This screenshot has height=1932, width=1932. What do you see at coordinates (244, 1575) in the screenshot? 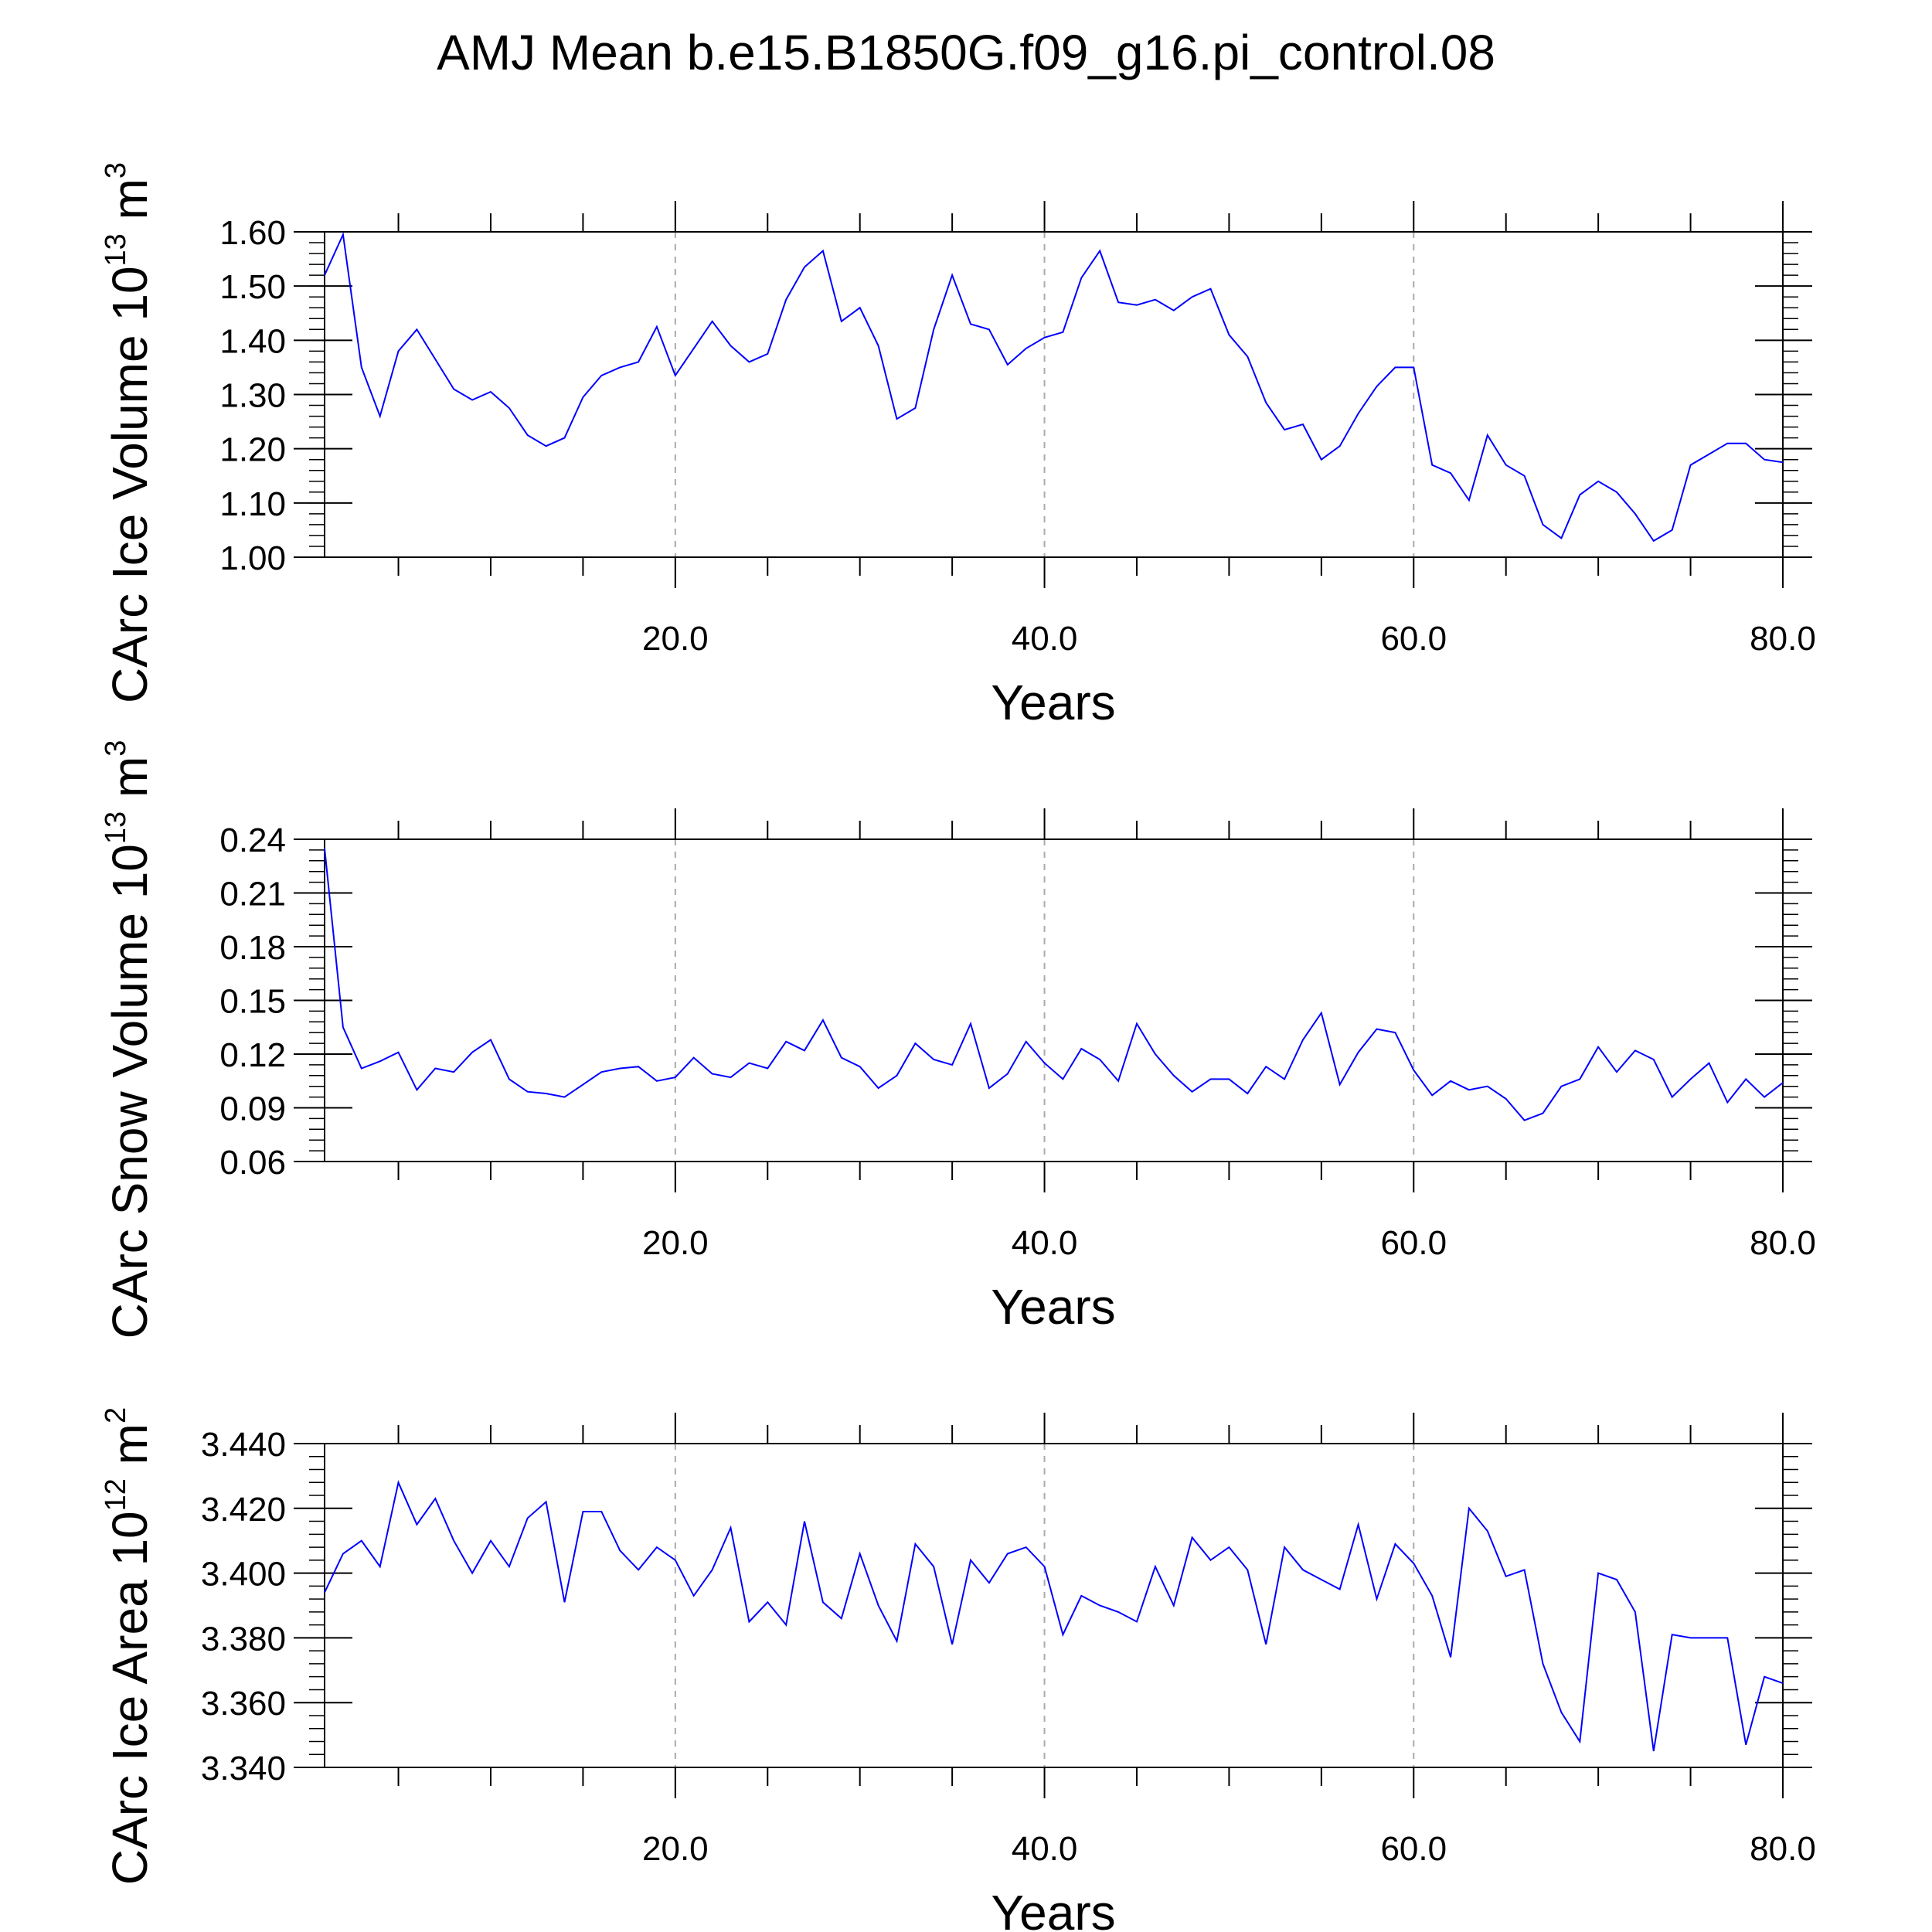
I see `y-tick-label: 3.400` at bounding box center [244, 1575].